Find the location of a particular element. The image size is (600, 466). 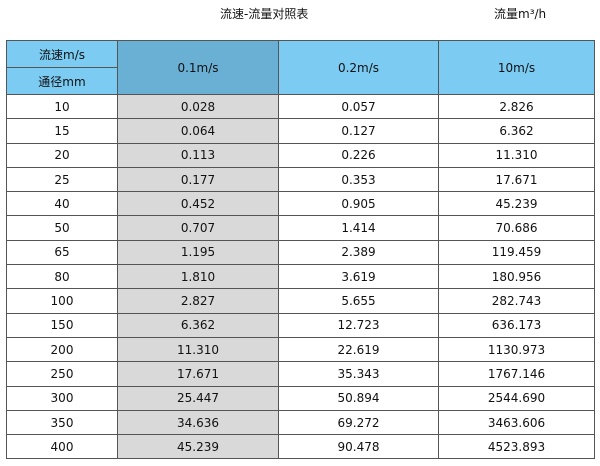

unit-label: 流量m³/h is located at coordinates (520, 14).